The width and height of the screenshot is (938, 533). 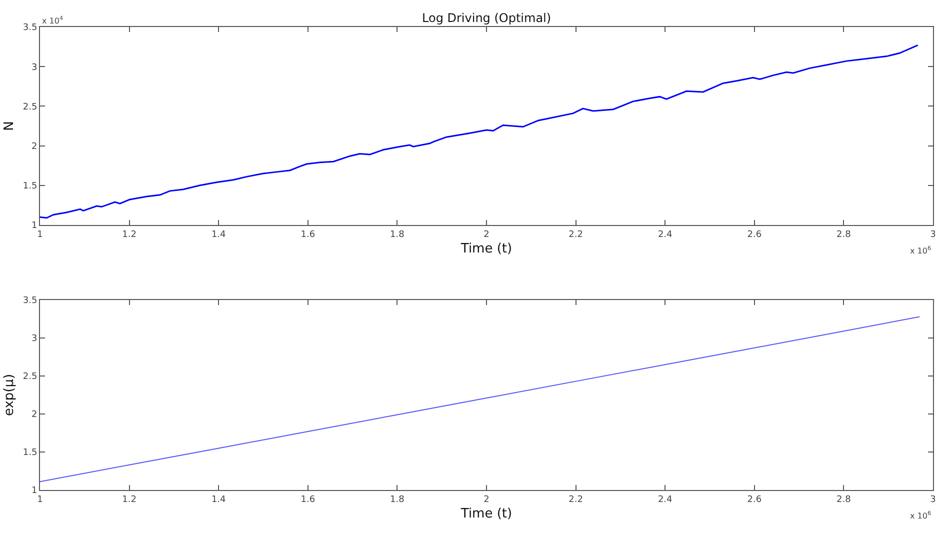 I want to click on chart-title: Log Driving (Optimal), so click(x=487, y=18).